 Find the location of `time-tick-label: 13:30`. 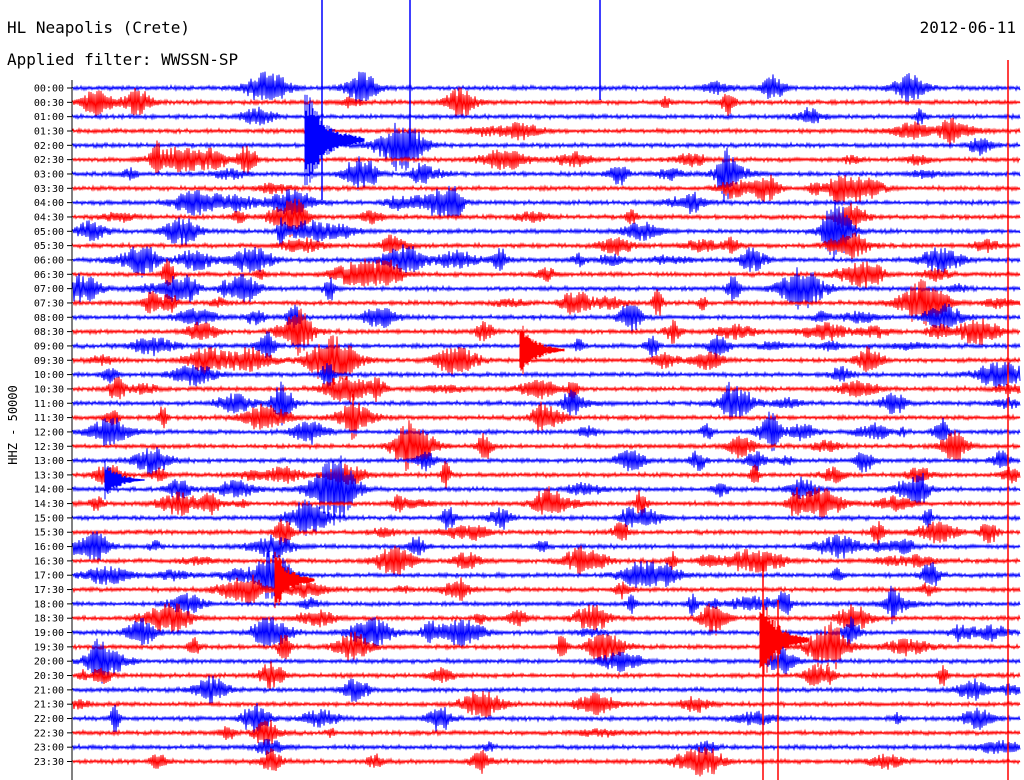

time-tick-label: 13:30 is located at coordinates (49, 475).